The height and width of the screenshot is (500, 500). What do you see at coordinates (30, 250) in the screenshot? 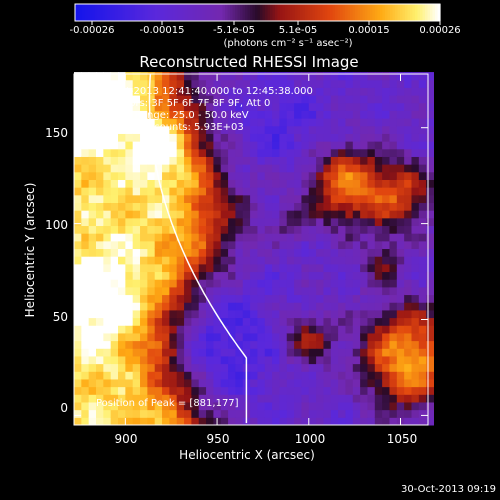
I see `y-axis-label: Heliocentric Y (arcsec)` at bounding box center [30, 250].